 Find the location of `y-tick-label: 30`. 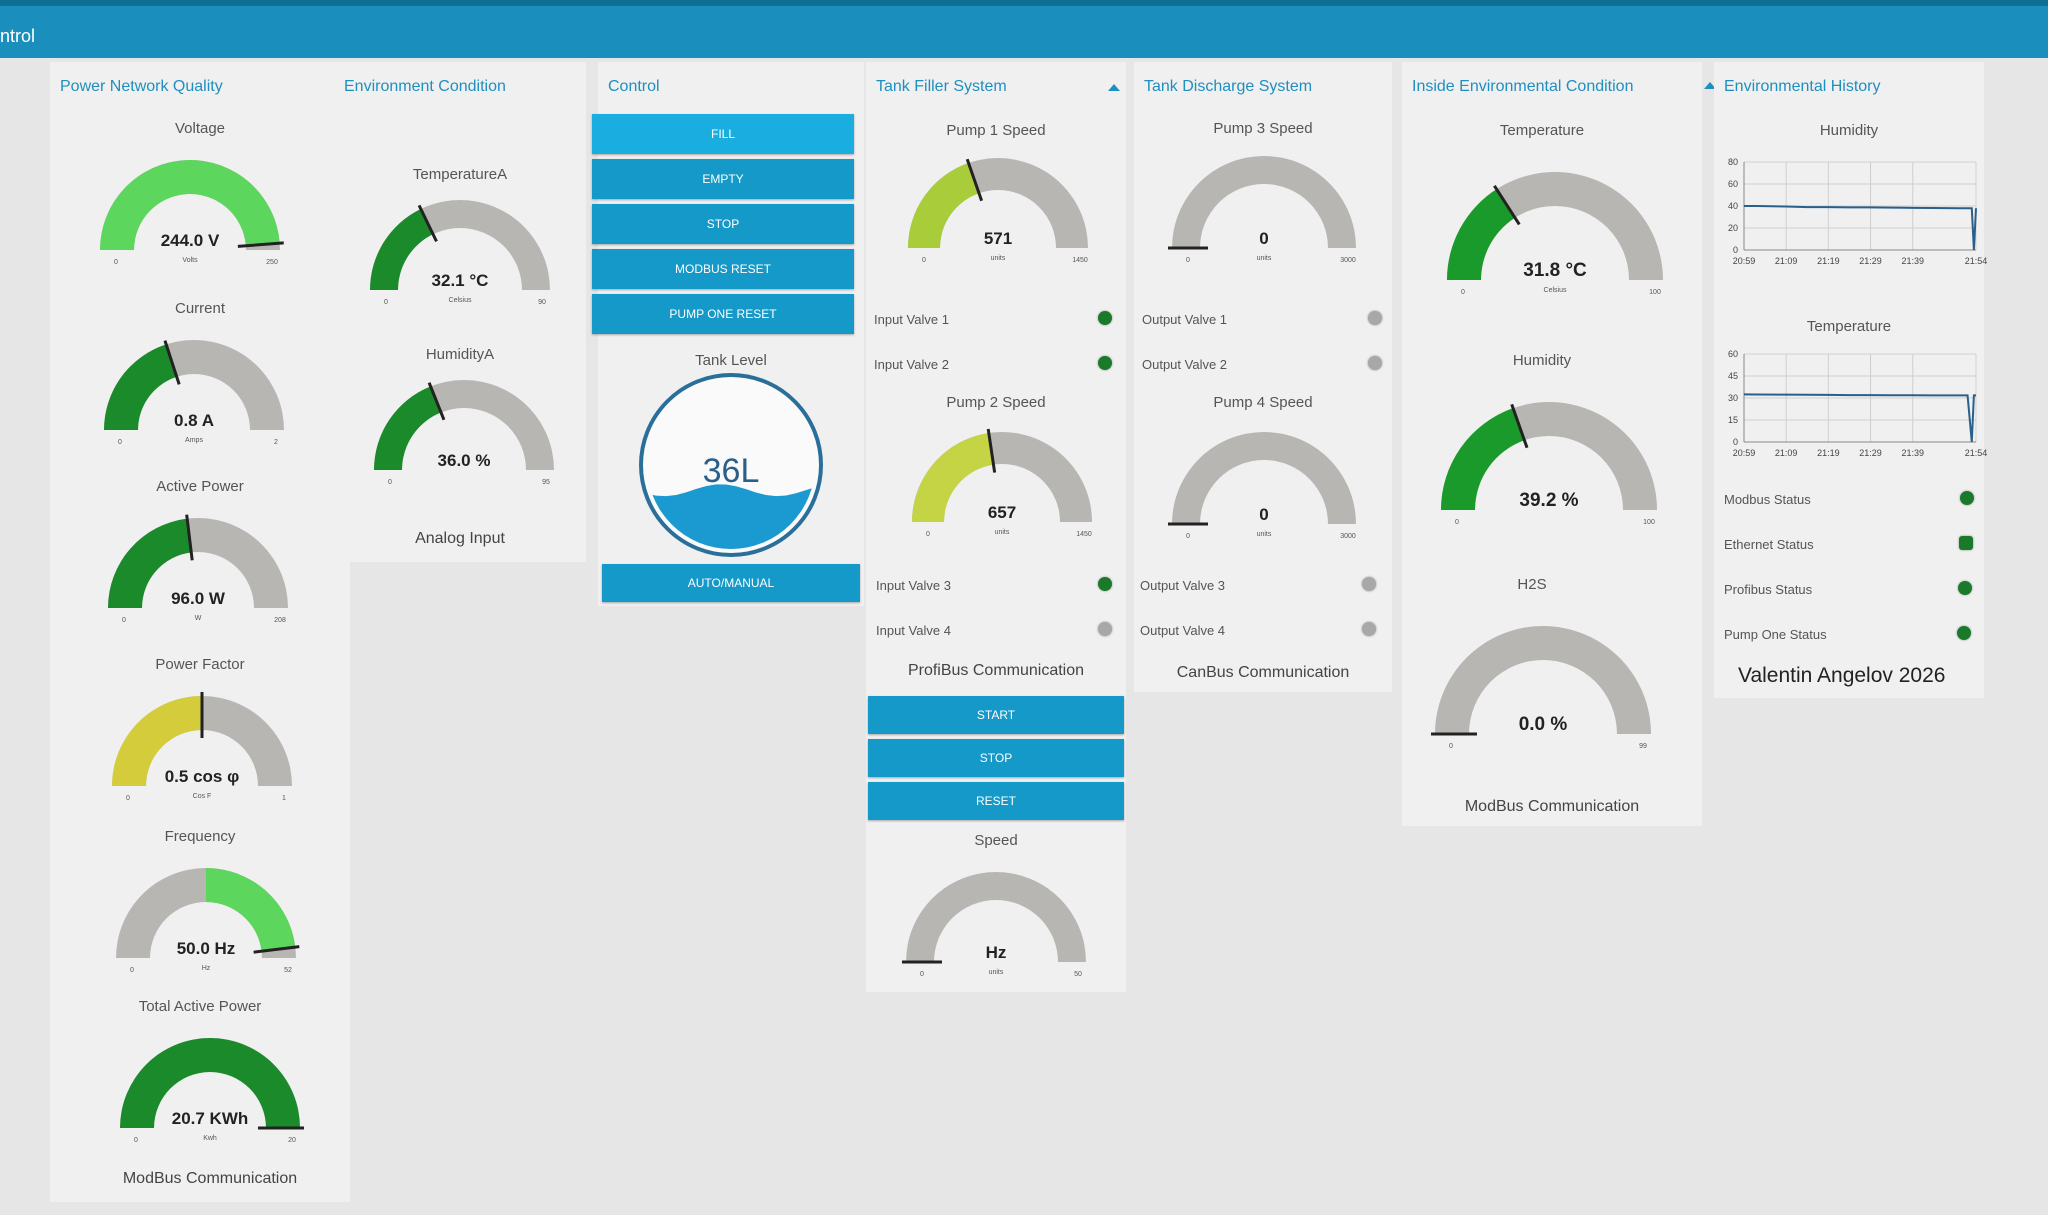

y-tick-label: 30 is located at coordinates (1733, 398).